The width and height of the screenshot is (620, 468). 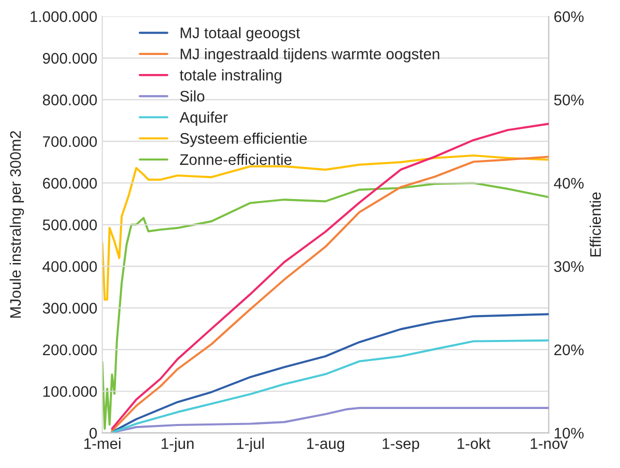 I want to click on y-tick-label: 1.000.000, so click(x=63, y=16).